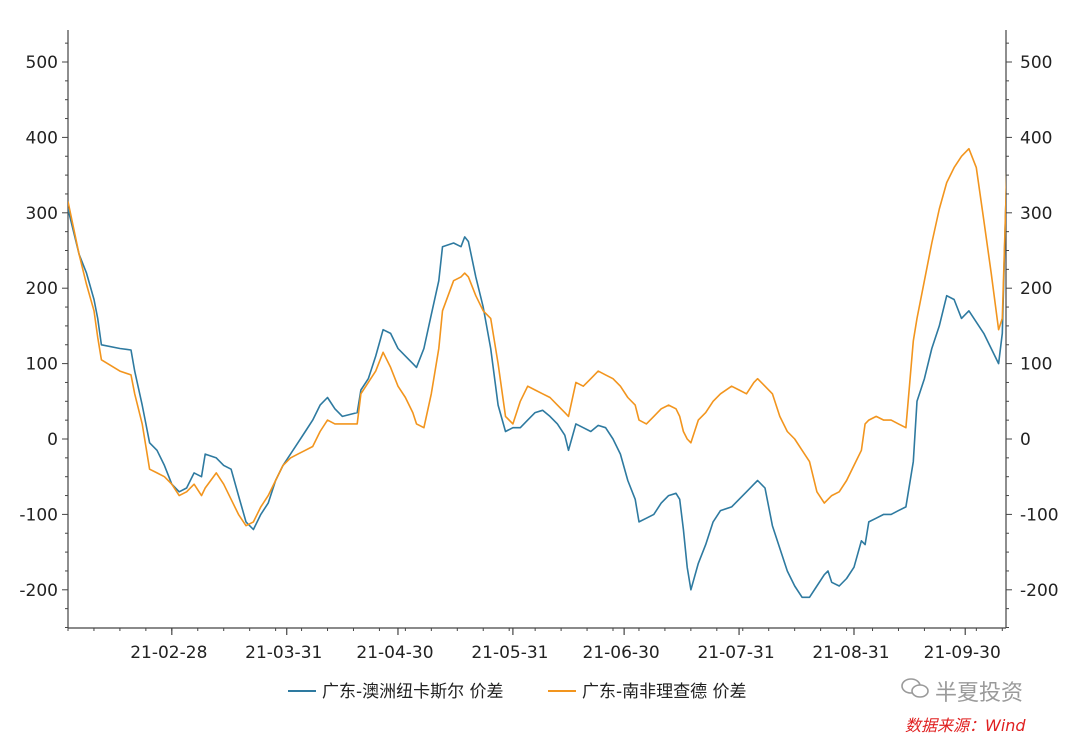 This screenshot has height=737, width=1080. I want to click on x-tick-label: 21-06-30, so click(621, 653).